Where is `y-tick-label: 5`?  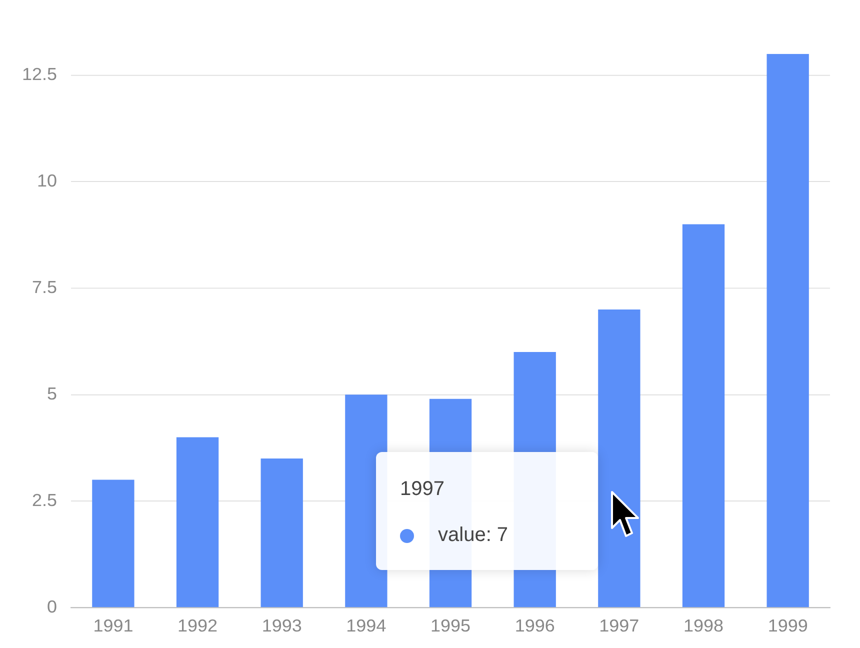 y-tick-label: 5 is located at coordinates (52, 394).